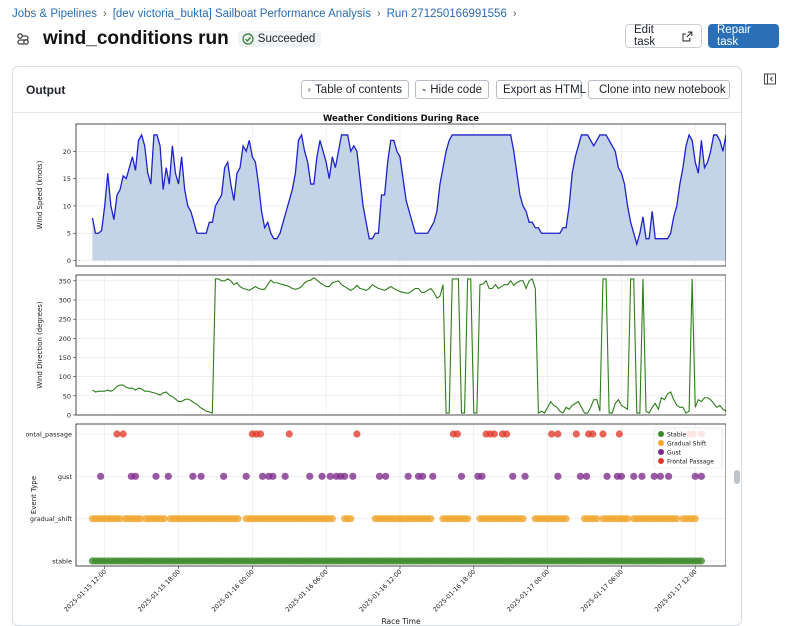  I want to click on output-divider, so click(377, 112).